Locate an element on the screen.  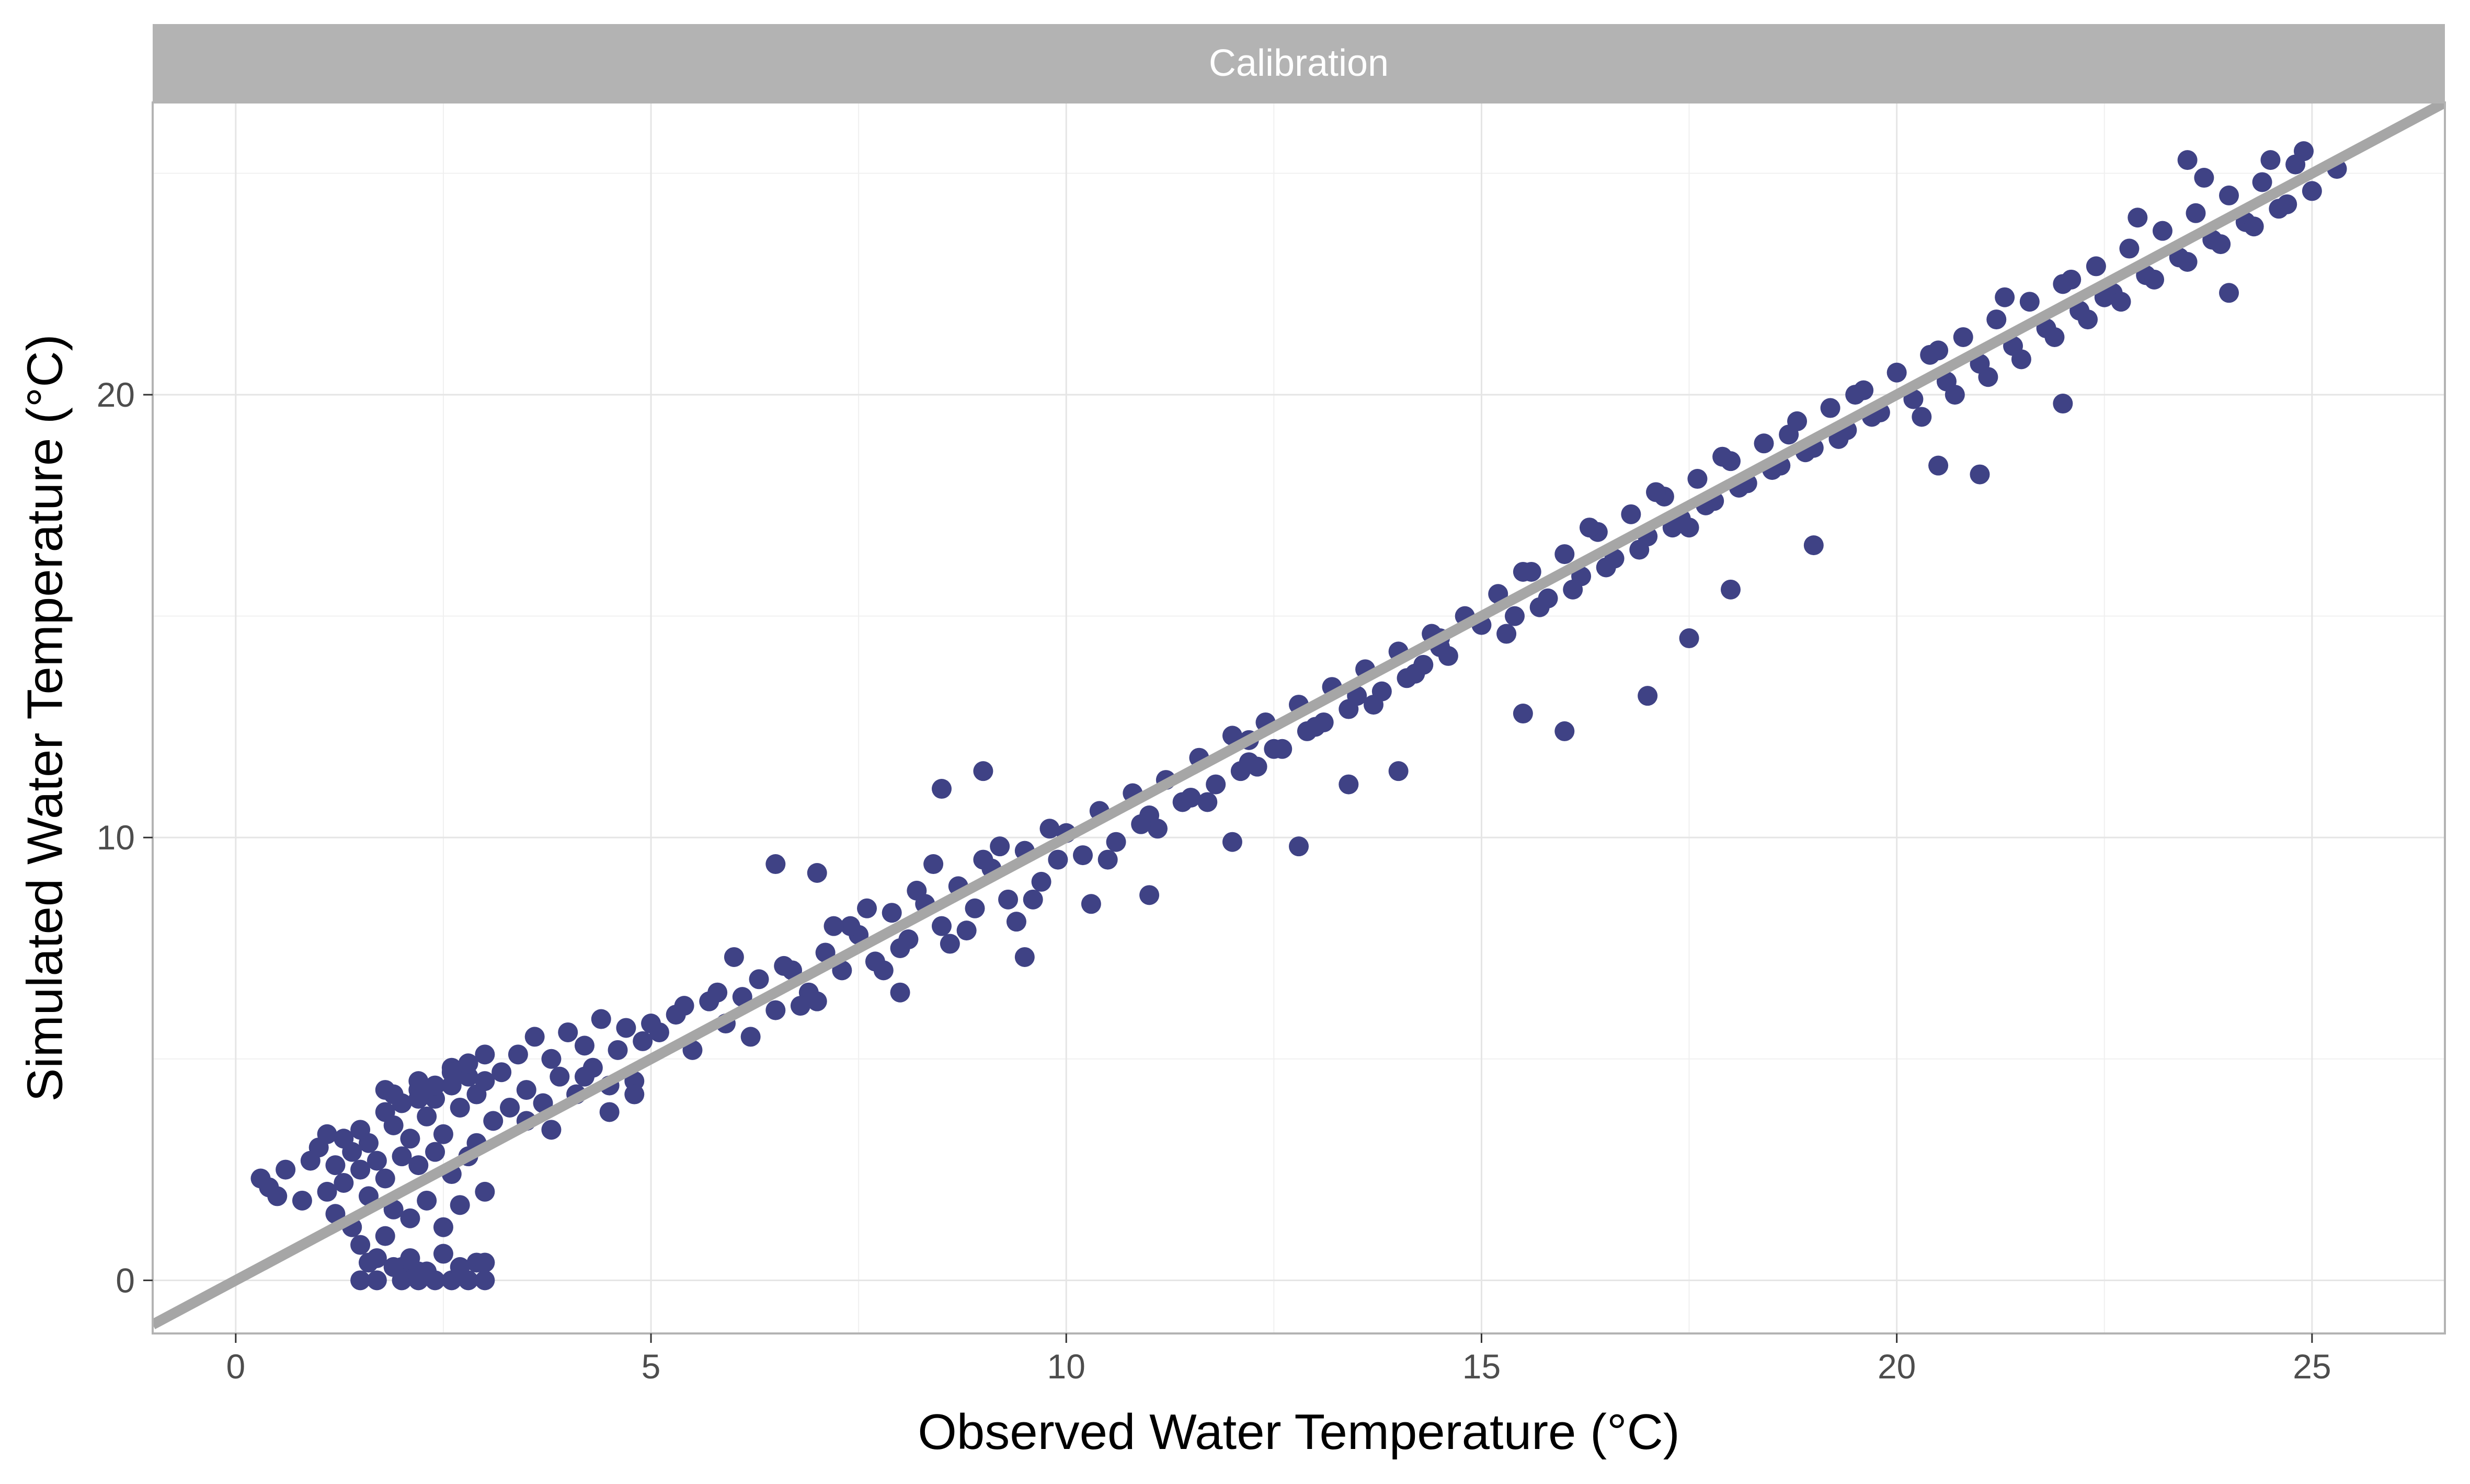
y-tick-label: 20 is located at coordinates (116, 394).